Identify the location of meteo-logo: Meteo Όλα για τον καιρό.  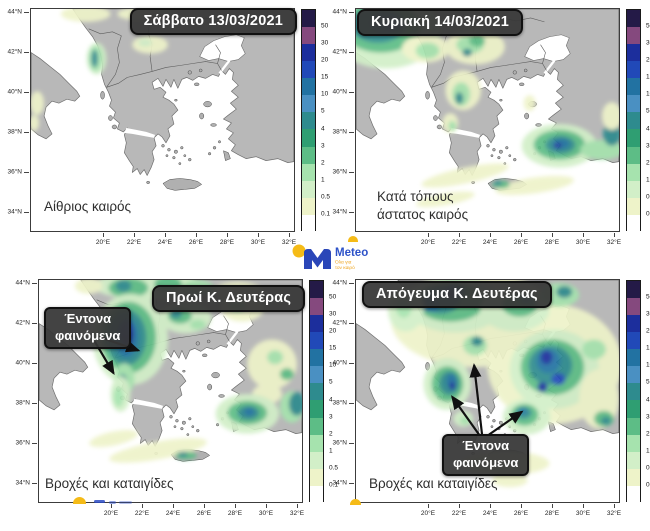
(333, 258).